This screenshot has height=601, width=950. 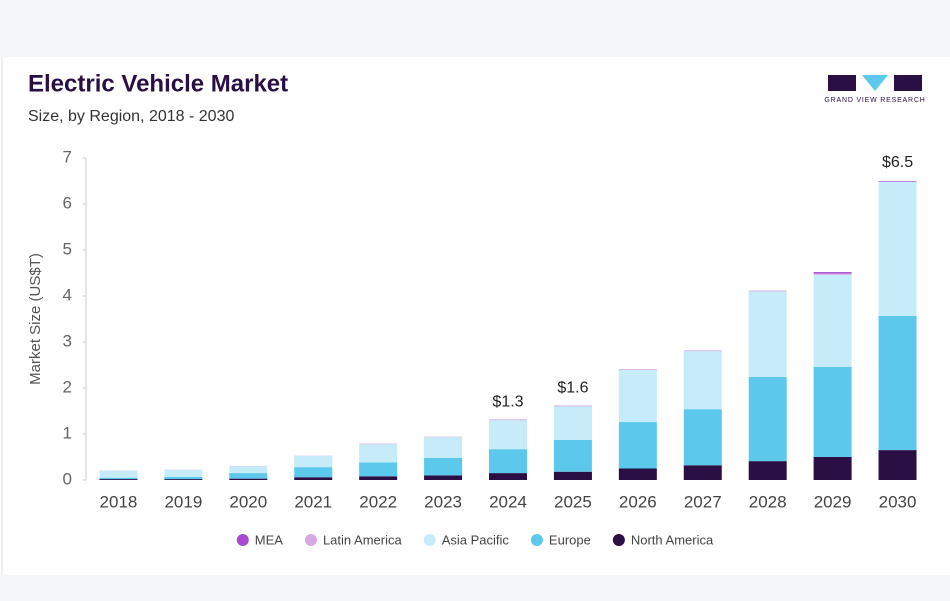 What do you see at coordinates (768, 501) in the screenshot?
I see `x-tick-label: 2028` at bounding box center [768, 501].